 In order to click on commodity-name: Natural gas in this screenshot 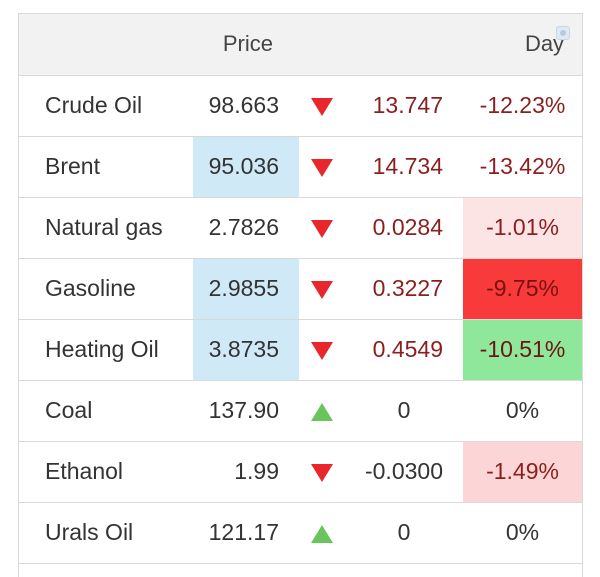, I will do `click(106, 228)`.